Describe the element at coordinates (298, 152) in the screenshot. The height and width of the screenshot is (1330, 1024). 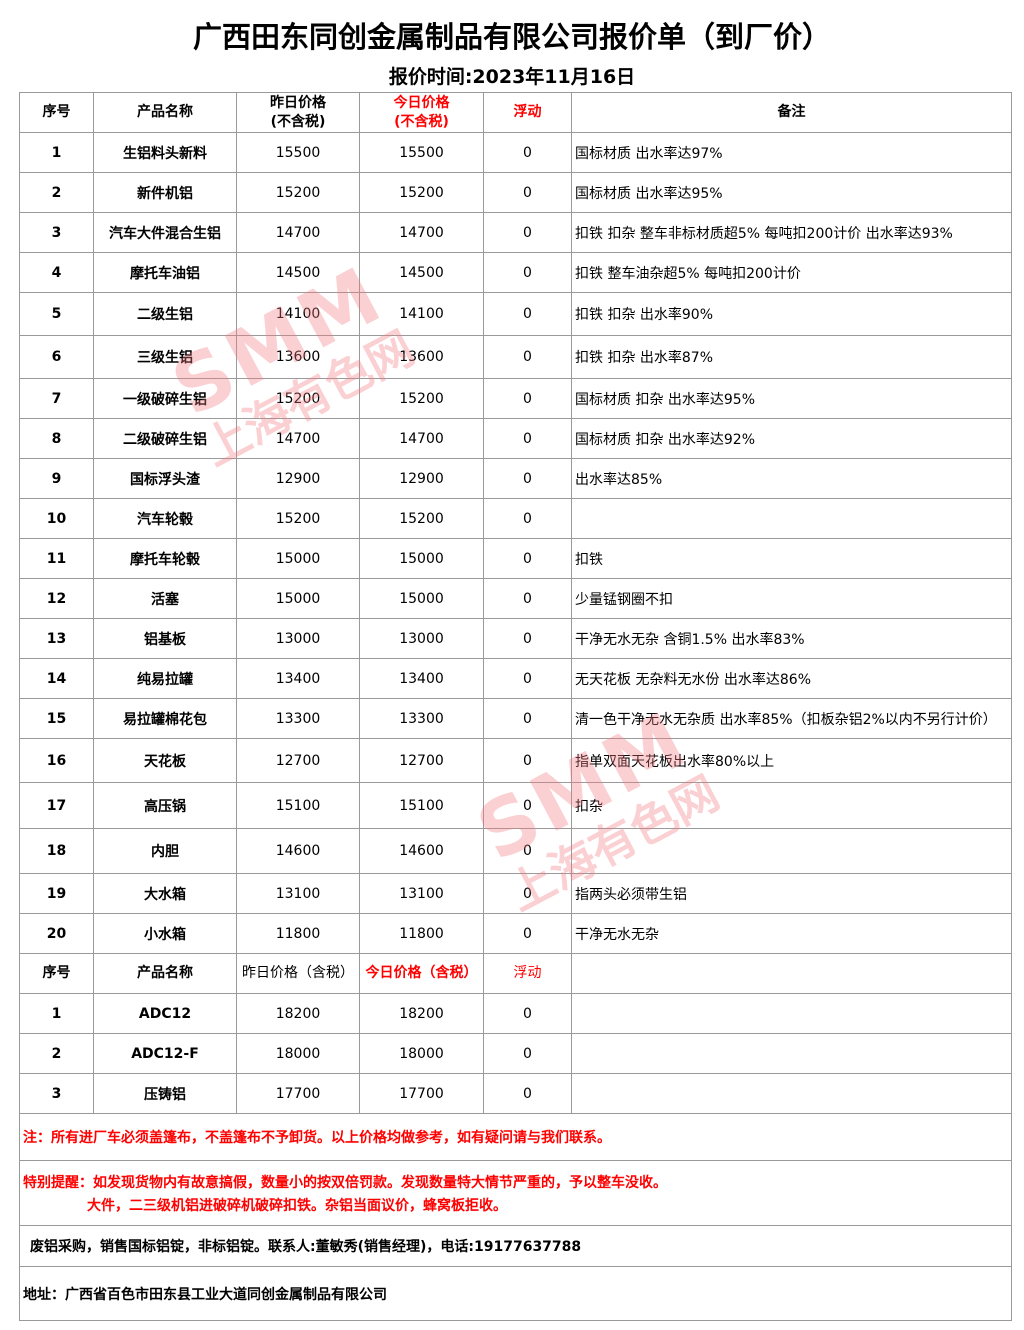
I see `yesterday-price: 15500` at that location.